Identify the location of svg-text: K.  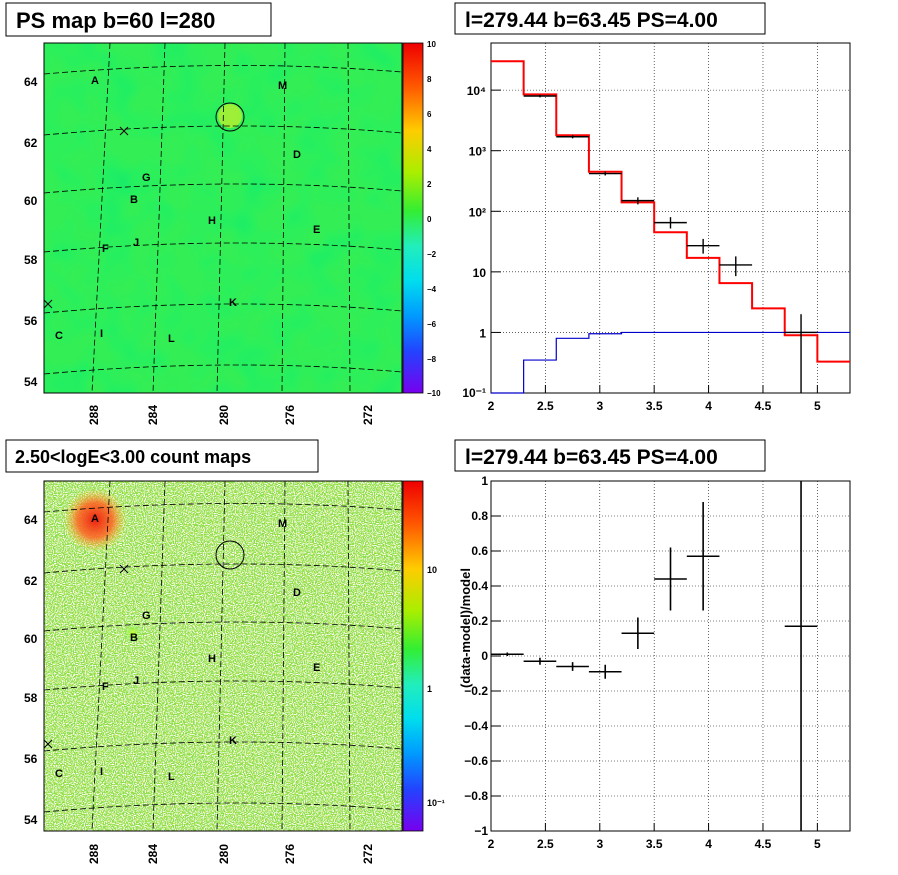
(233, 741).